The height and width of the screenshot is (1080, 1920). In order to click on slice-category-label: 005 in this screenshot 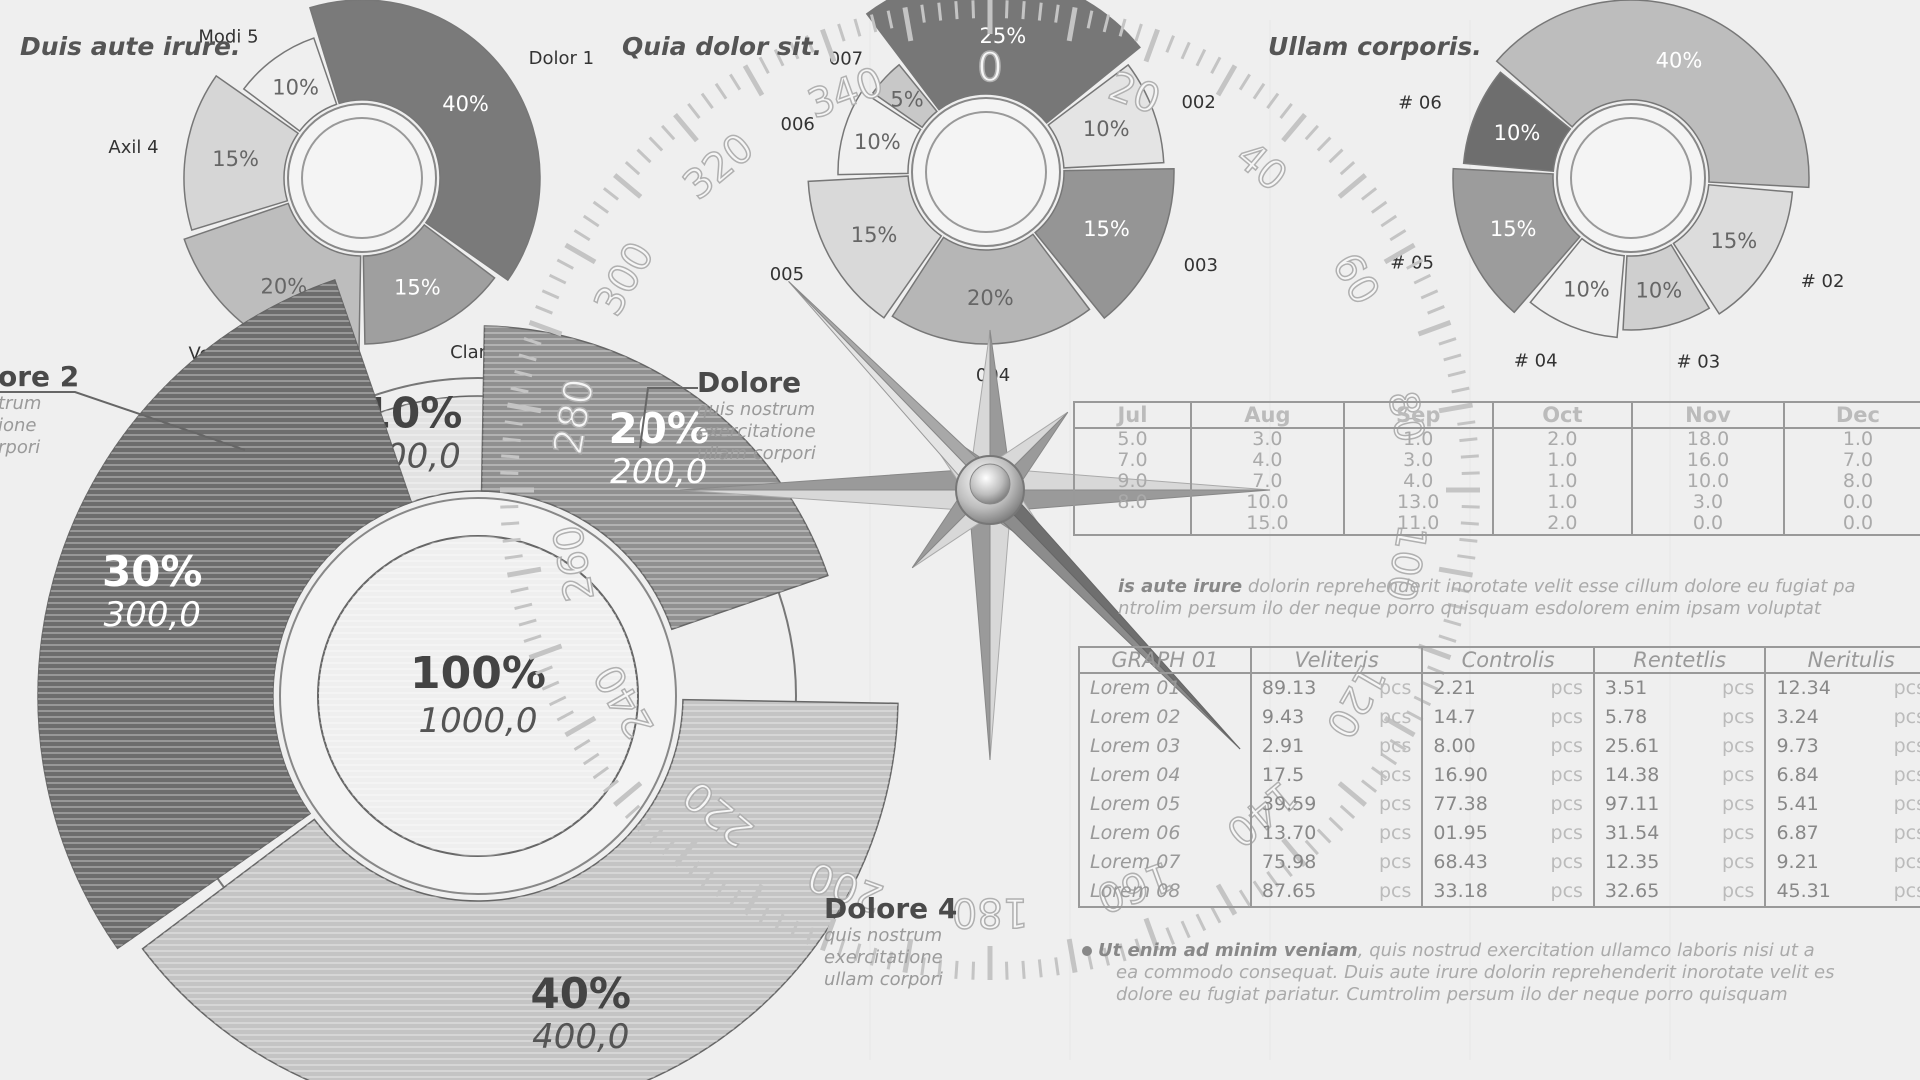, I will do `click(787, 274)`.